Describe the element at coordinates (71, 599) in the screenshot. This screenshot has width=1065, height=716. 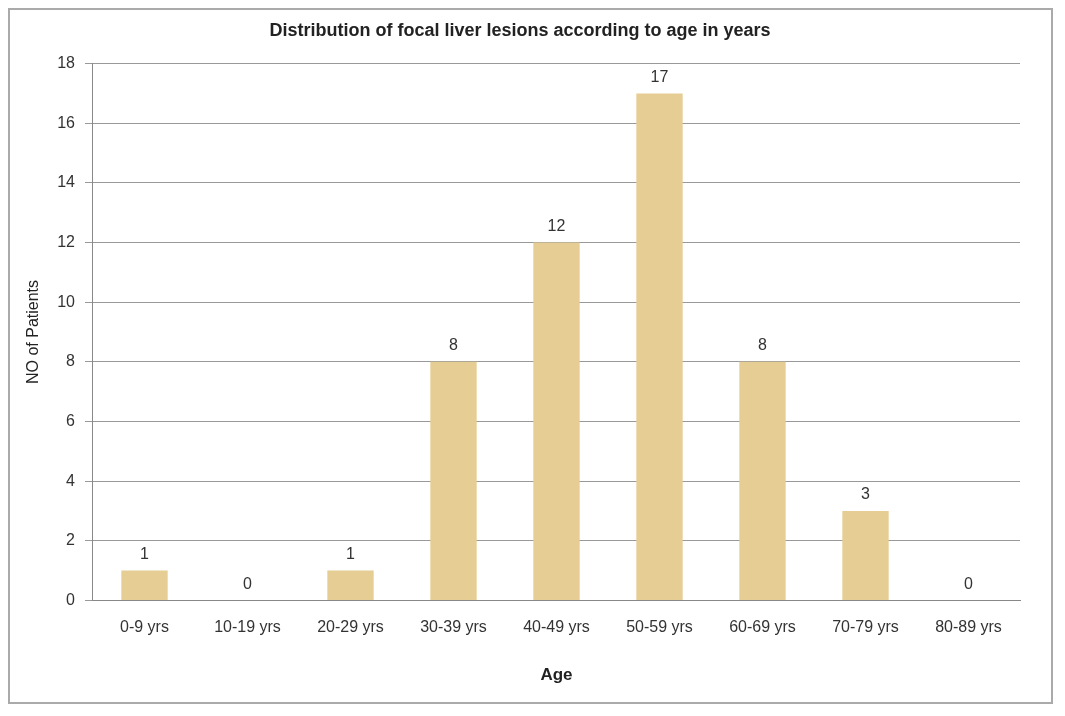
I see `y-tick-label: 0` at that location.